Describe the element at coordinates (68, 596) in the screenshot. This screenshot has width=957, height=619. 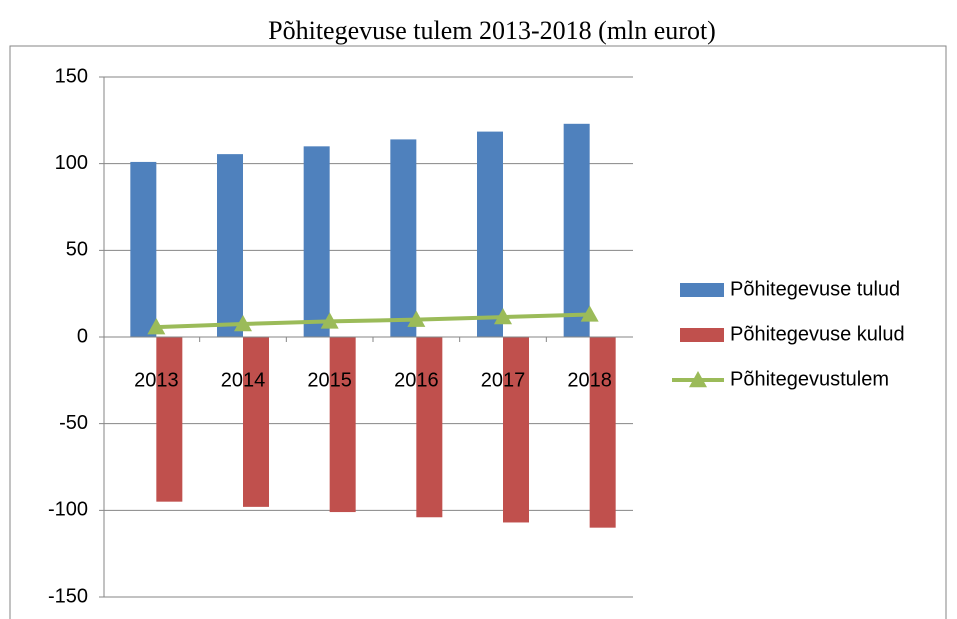
I see `y-tick-label: -150` at that location.